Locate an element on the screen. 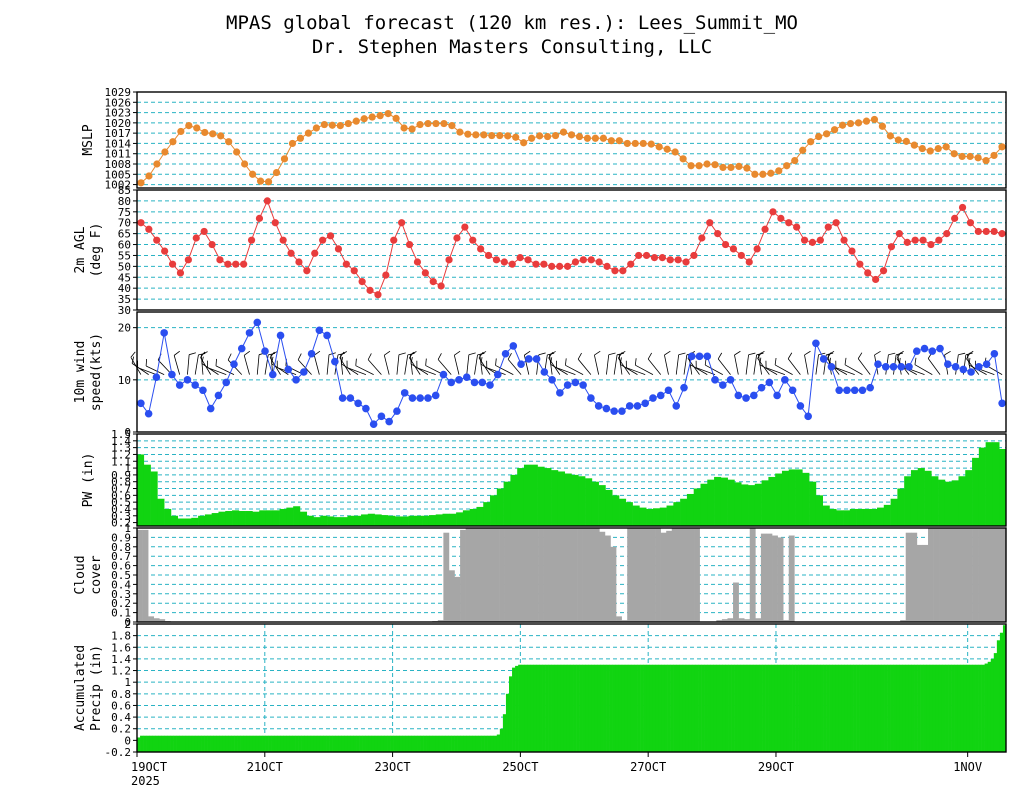 Image resolution: width=1024 pixels, height=800 pixels. precip-ytick-label: 1.2 is located at coordinates (121, 671).